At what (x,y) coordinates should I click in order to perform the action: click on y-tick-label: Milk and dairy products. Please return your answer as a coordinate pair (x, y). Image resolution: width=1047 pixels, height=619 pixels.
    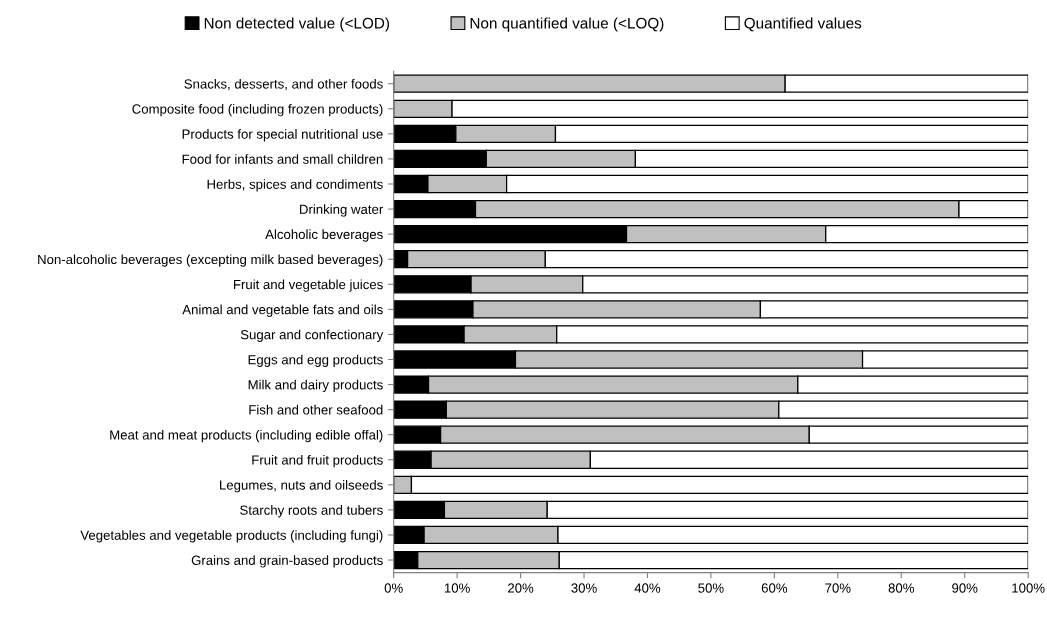
    Looking at the image, I should click on (315, 386).